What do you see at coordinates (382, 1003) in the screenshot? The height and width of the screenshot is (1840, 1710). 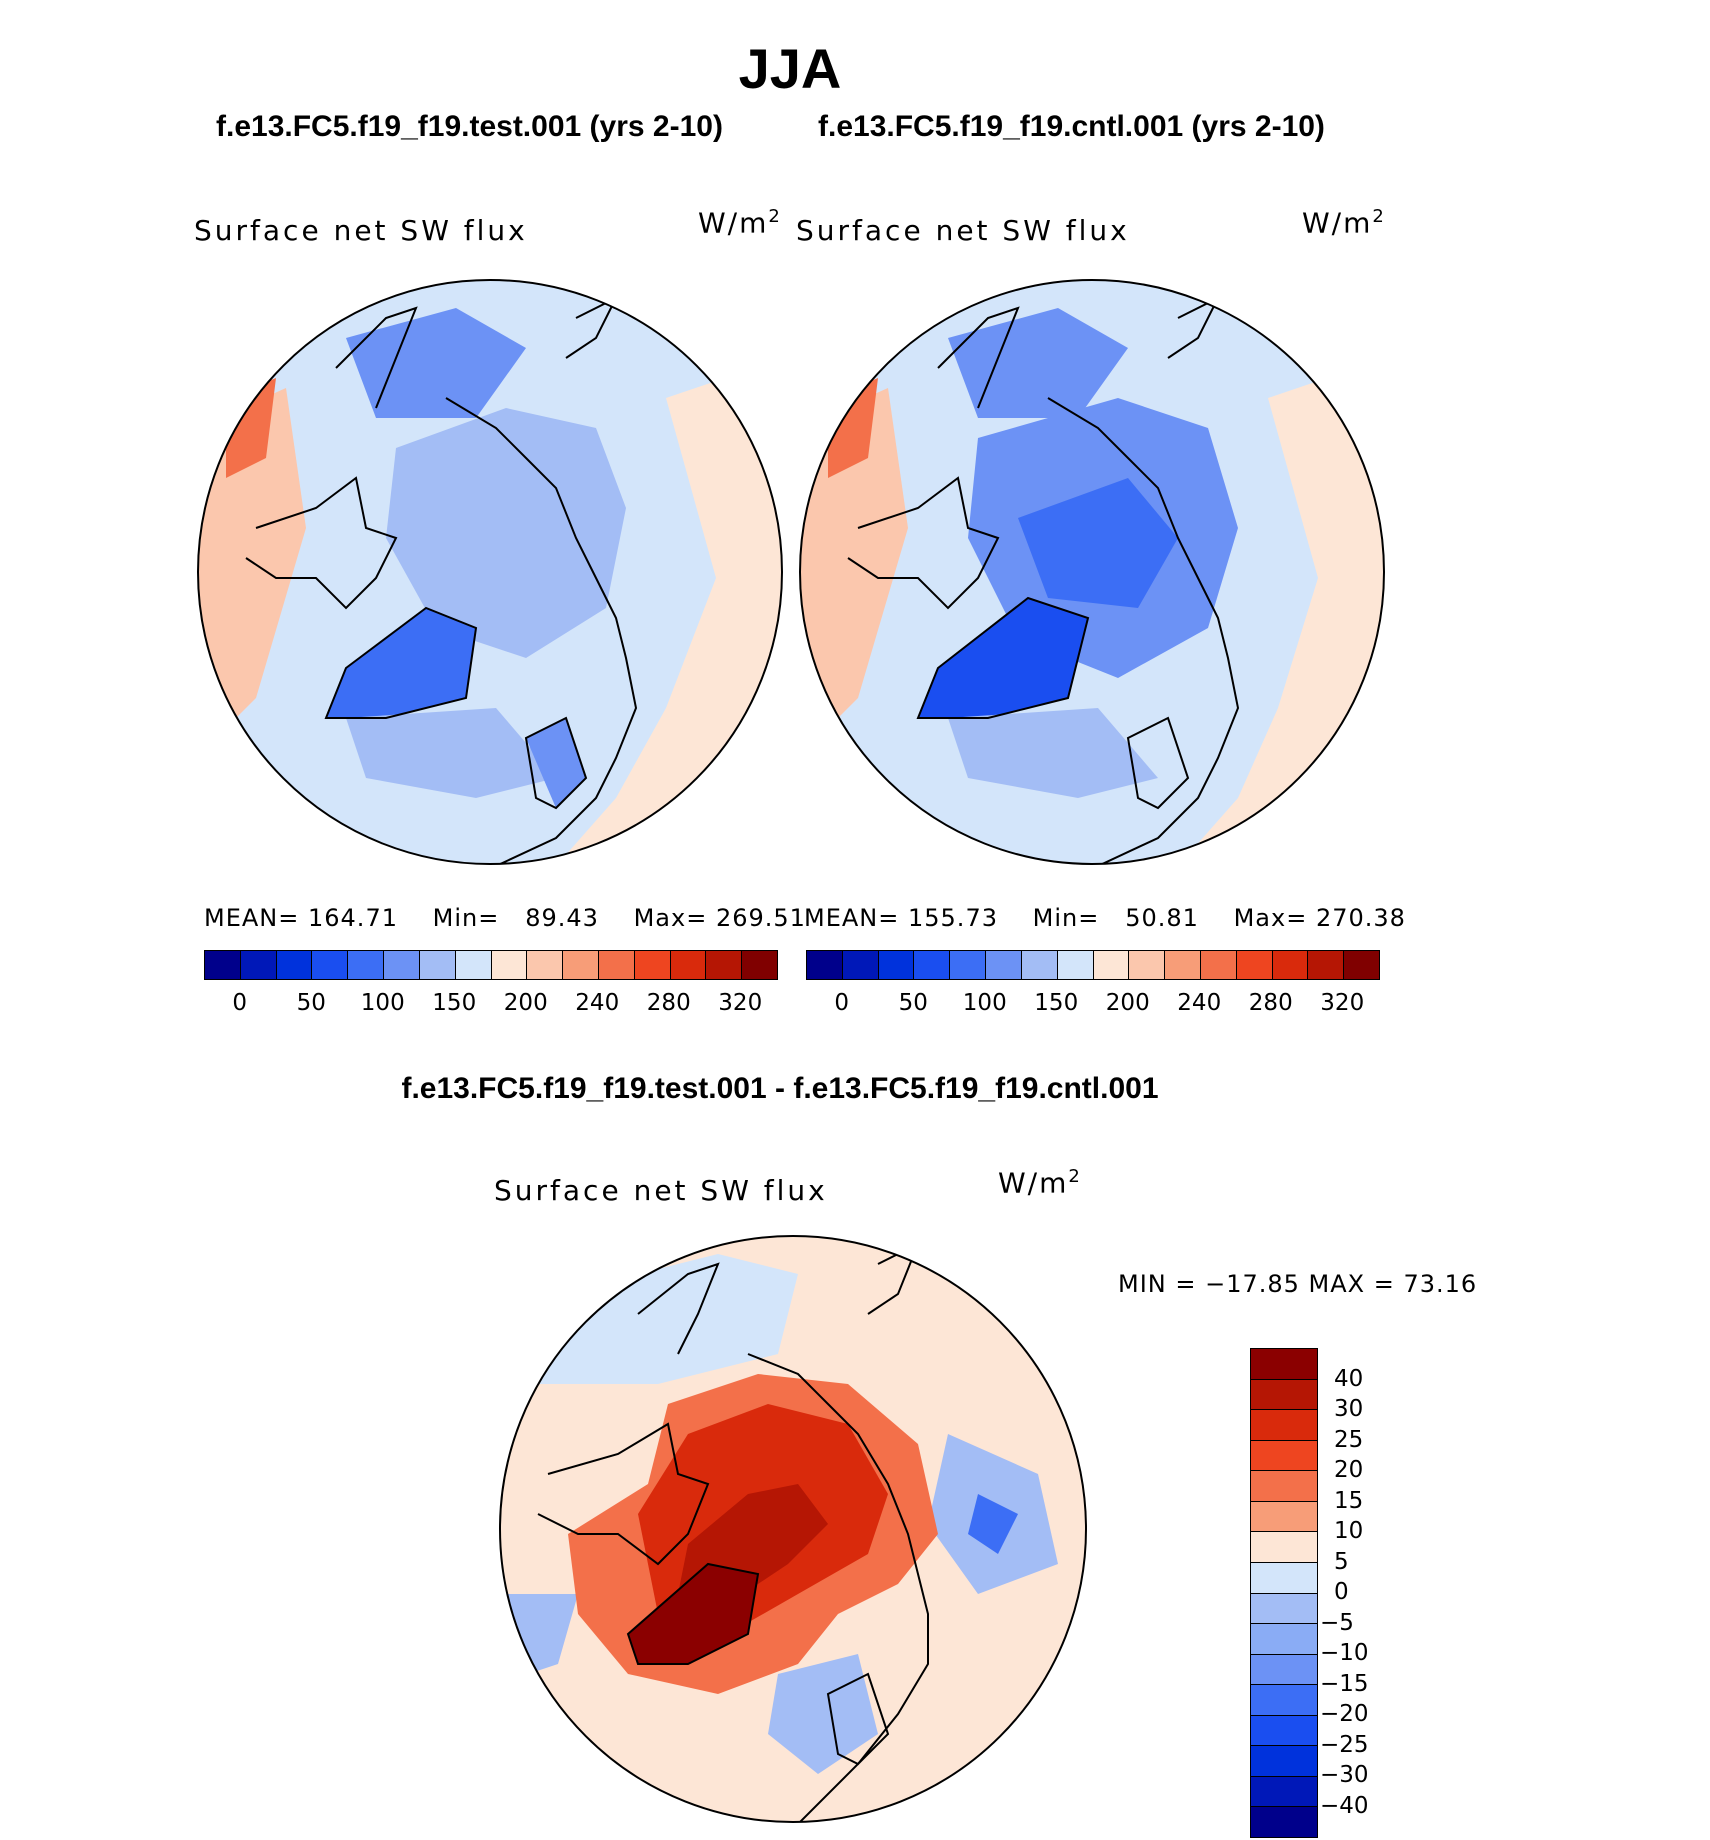 I see `test-colorbar-tick-label: 100` at bounding box center [382, 1003].